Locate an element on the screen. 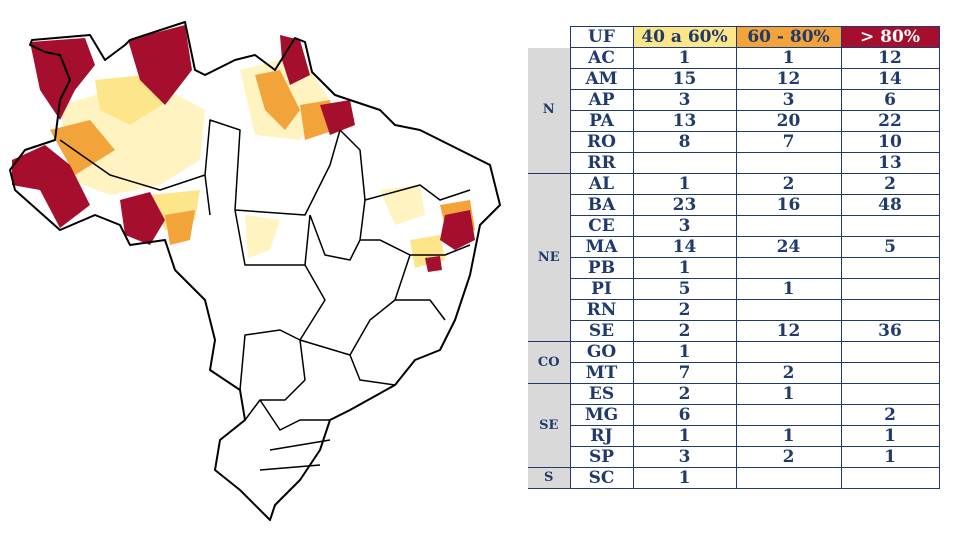  header-40-60: 40 a 60% is located at coordinates (684, 37).